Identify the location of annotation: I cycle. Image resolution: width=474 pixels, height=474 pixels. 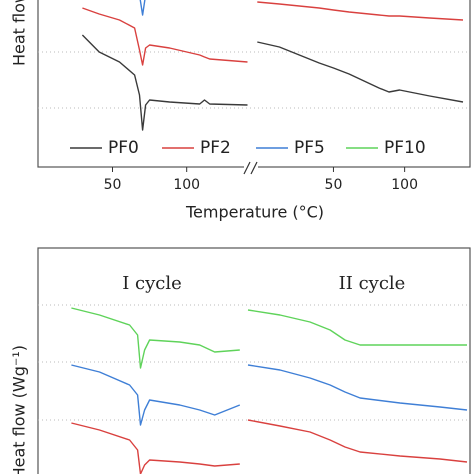
(152, 283).